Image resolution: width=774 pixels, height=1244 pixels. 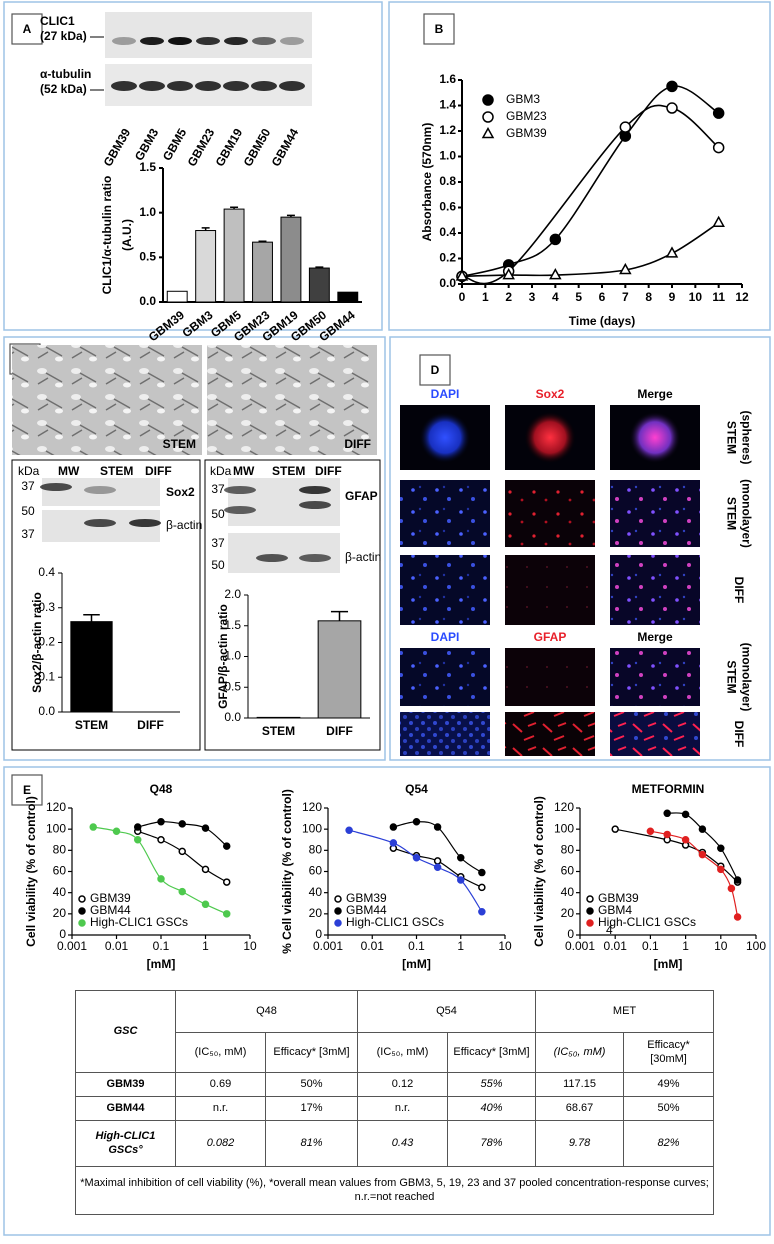 What do you see at coordinates (150, 725) in the screenshot?
I see `x-tick-label: DIFF` at bounding box center [150, 725].